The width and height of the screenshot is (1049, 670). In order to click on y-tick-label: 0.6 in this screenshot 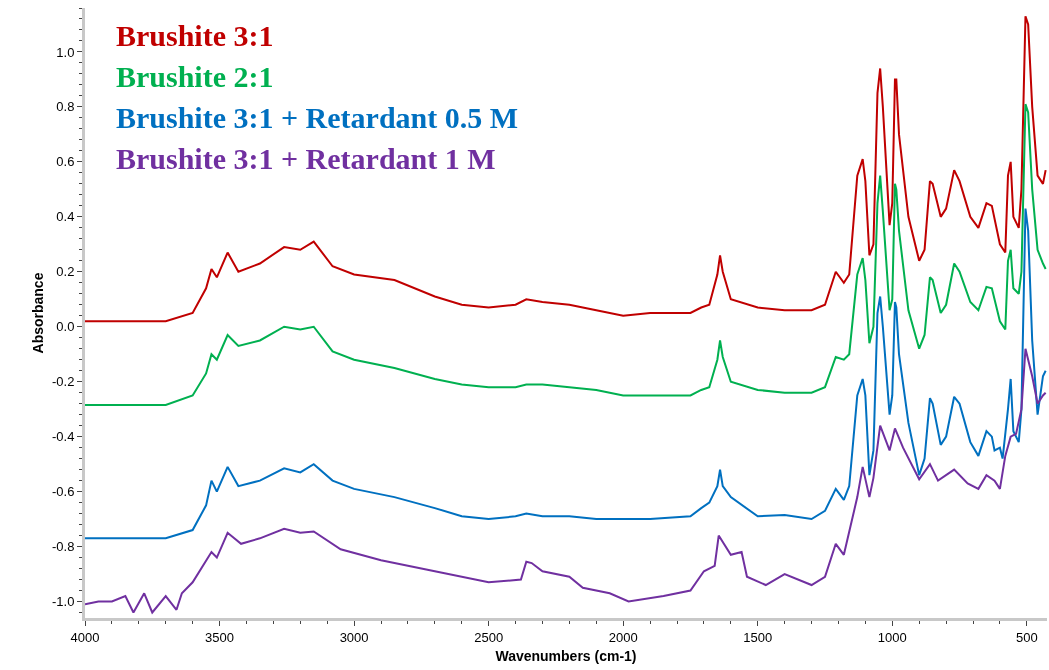, I will do `click(65, 162)`.